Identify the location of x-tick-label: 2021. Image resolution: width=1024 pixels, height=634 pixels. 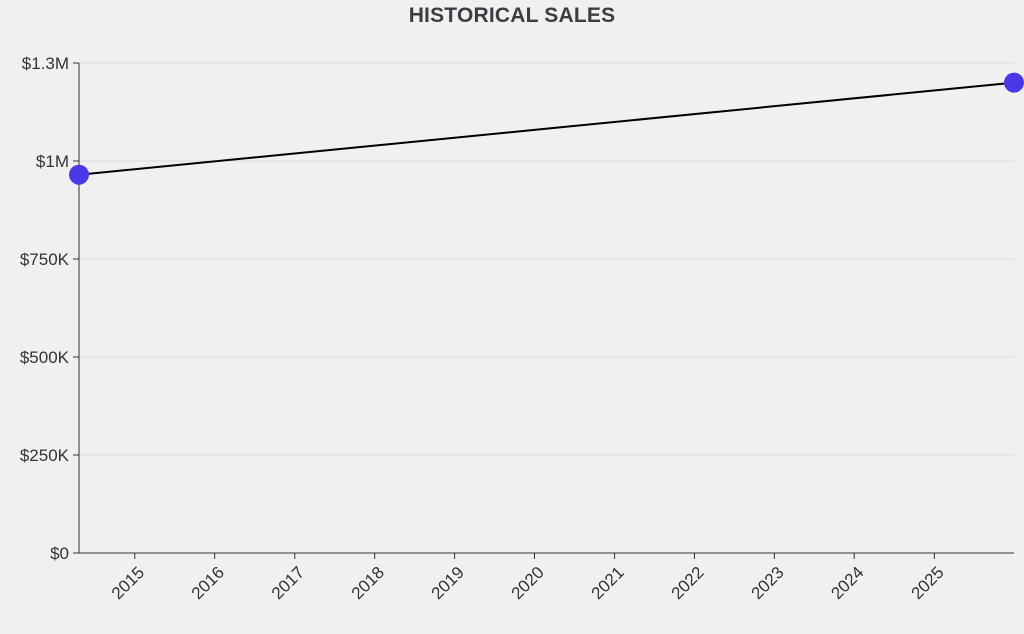
(608, 583).